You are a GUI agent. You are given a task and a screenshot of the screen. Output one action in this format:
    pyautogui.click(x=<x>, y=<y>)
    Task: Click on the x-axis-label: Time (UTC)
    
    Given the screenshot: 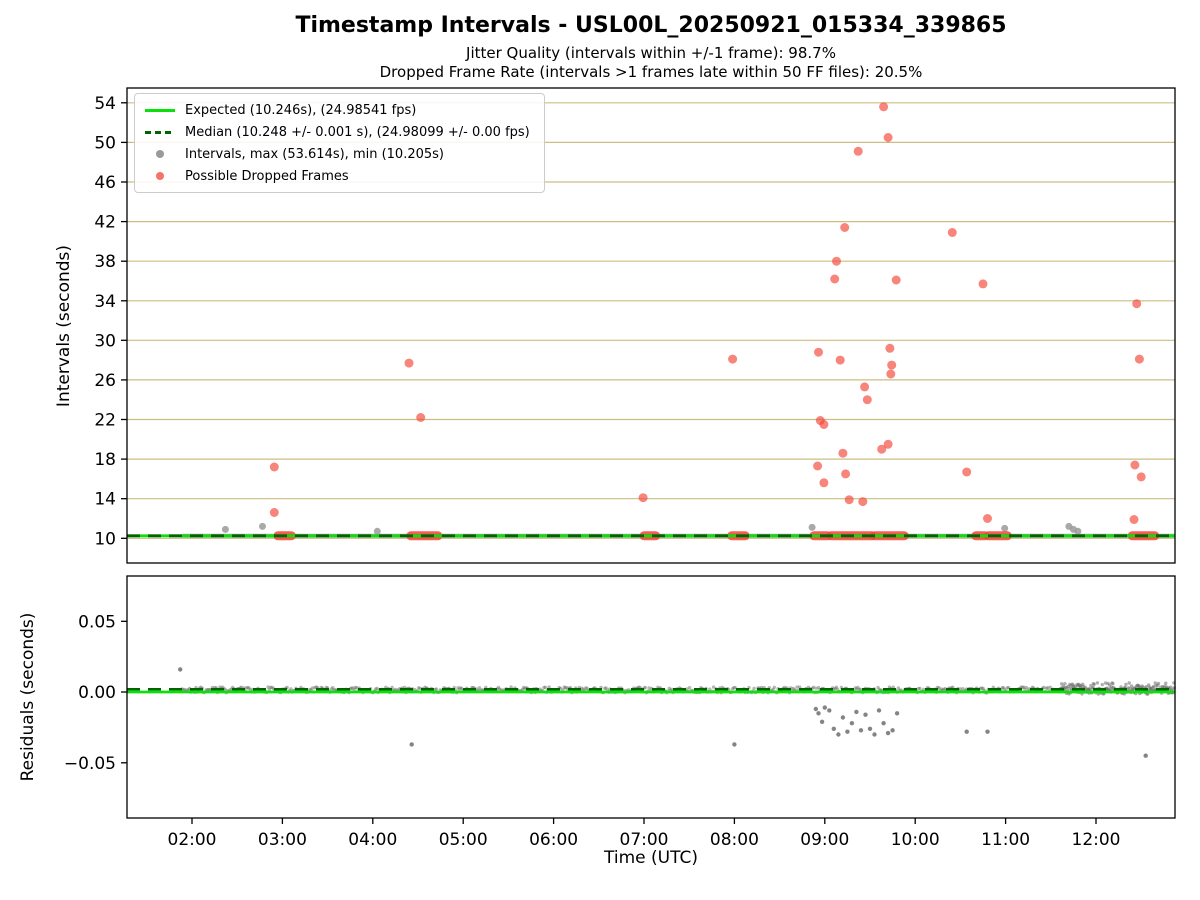 What is the action you would take?
    pyautogui.click(x=651, y=858)
    